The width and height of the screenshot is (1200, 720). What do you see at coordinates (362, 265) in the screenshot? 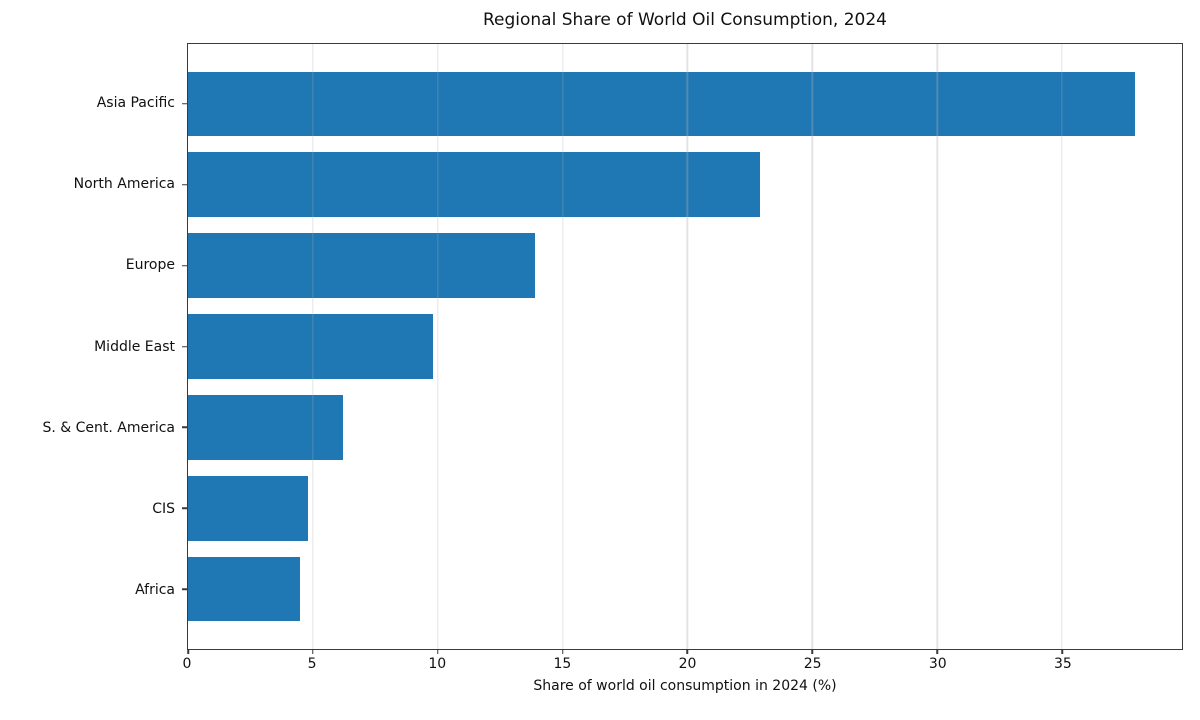
I see `bar-europe` at bounding box center [362, 265].